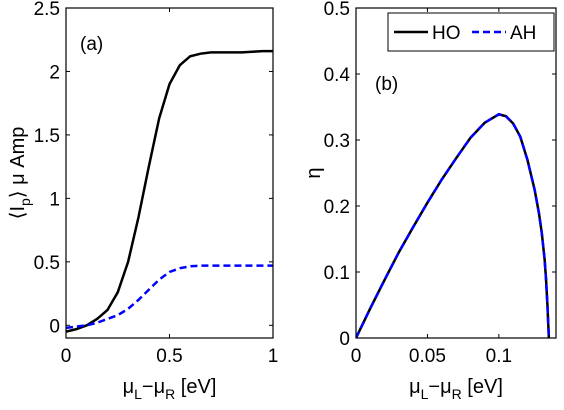 The width and height of the screenshot is (564, 410). I want to click on y-tick-label: 2.5, so click(47, 10).